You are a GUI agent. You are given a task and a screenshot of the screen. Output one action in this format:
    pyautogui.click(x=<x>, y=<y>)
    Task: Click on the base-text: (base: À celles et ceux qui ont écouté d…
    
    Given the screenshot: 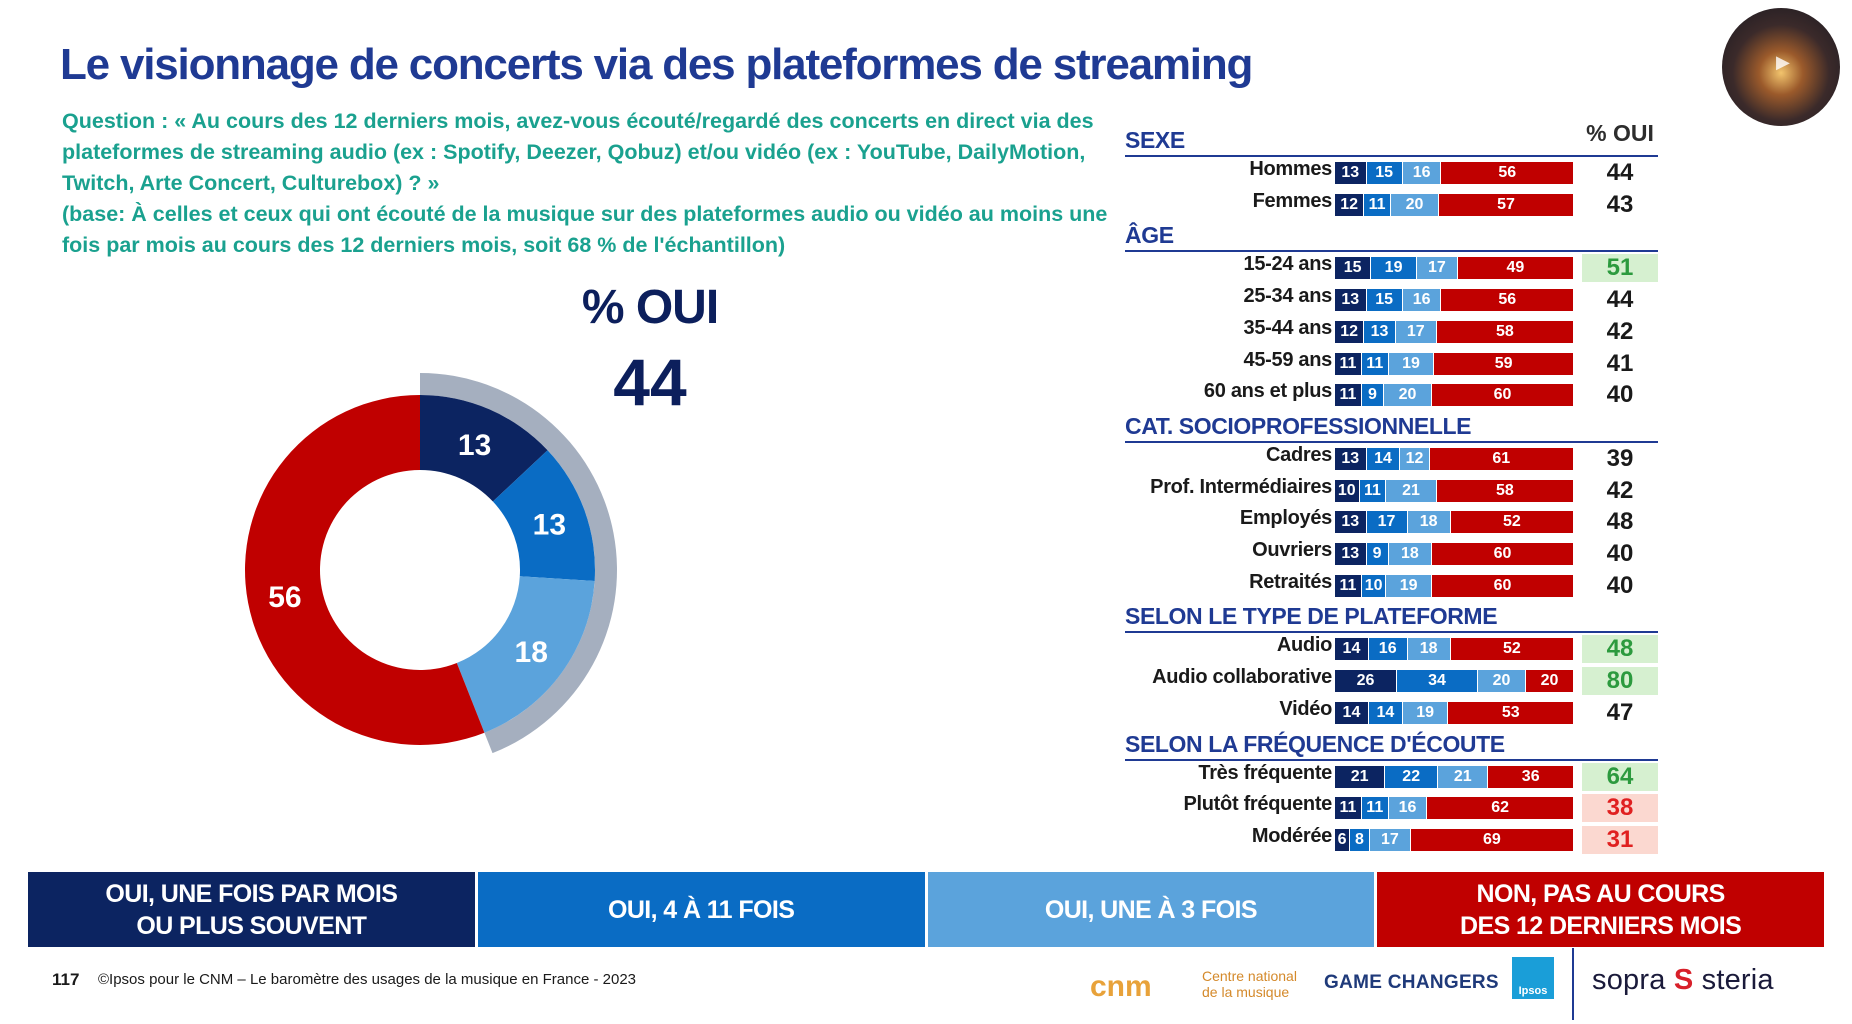 What is the action you would take?
    pyautogui.click(x=585, y=229)
    